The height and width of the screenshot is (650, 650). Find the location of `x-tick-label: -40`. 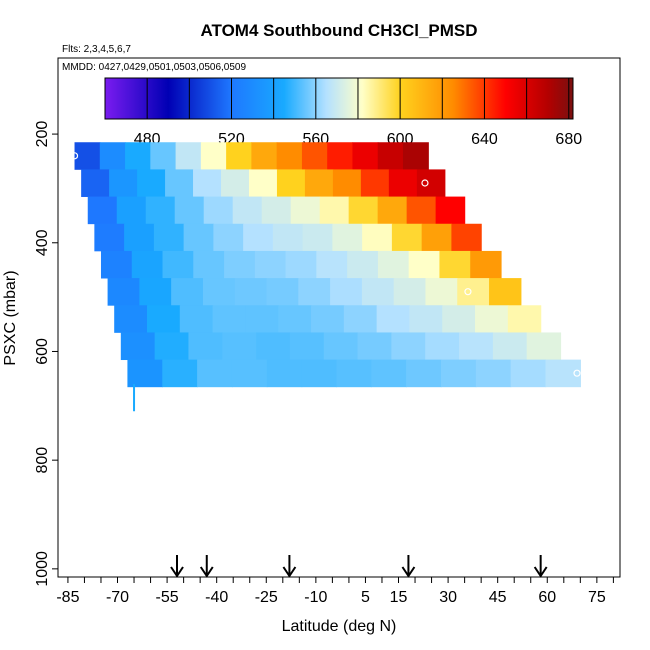

x-tick-label: -40 is located at coordinates (216, 597).